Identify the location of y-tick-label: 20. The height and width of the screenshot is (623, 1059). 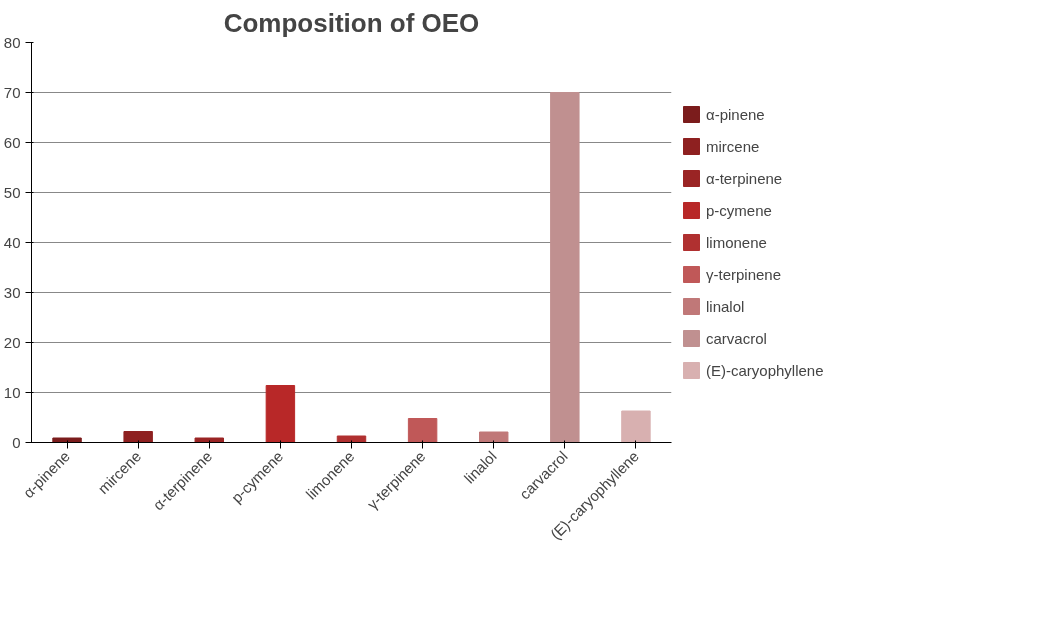
(12, 342).